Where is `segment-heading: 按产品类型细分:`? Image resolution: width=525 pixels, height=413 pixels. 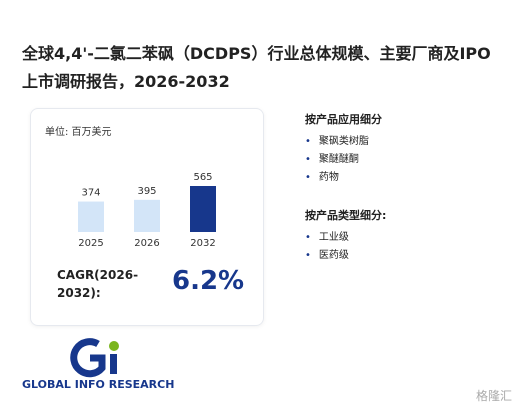 segment-heading: 按产品类型细分: is located at coordinates (346, 215).